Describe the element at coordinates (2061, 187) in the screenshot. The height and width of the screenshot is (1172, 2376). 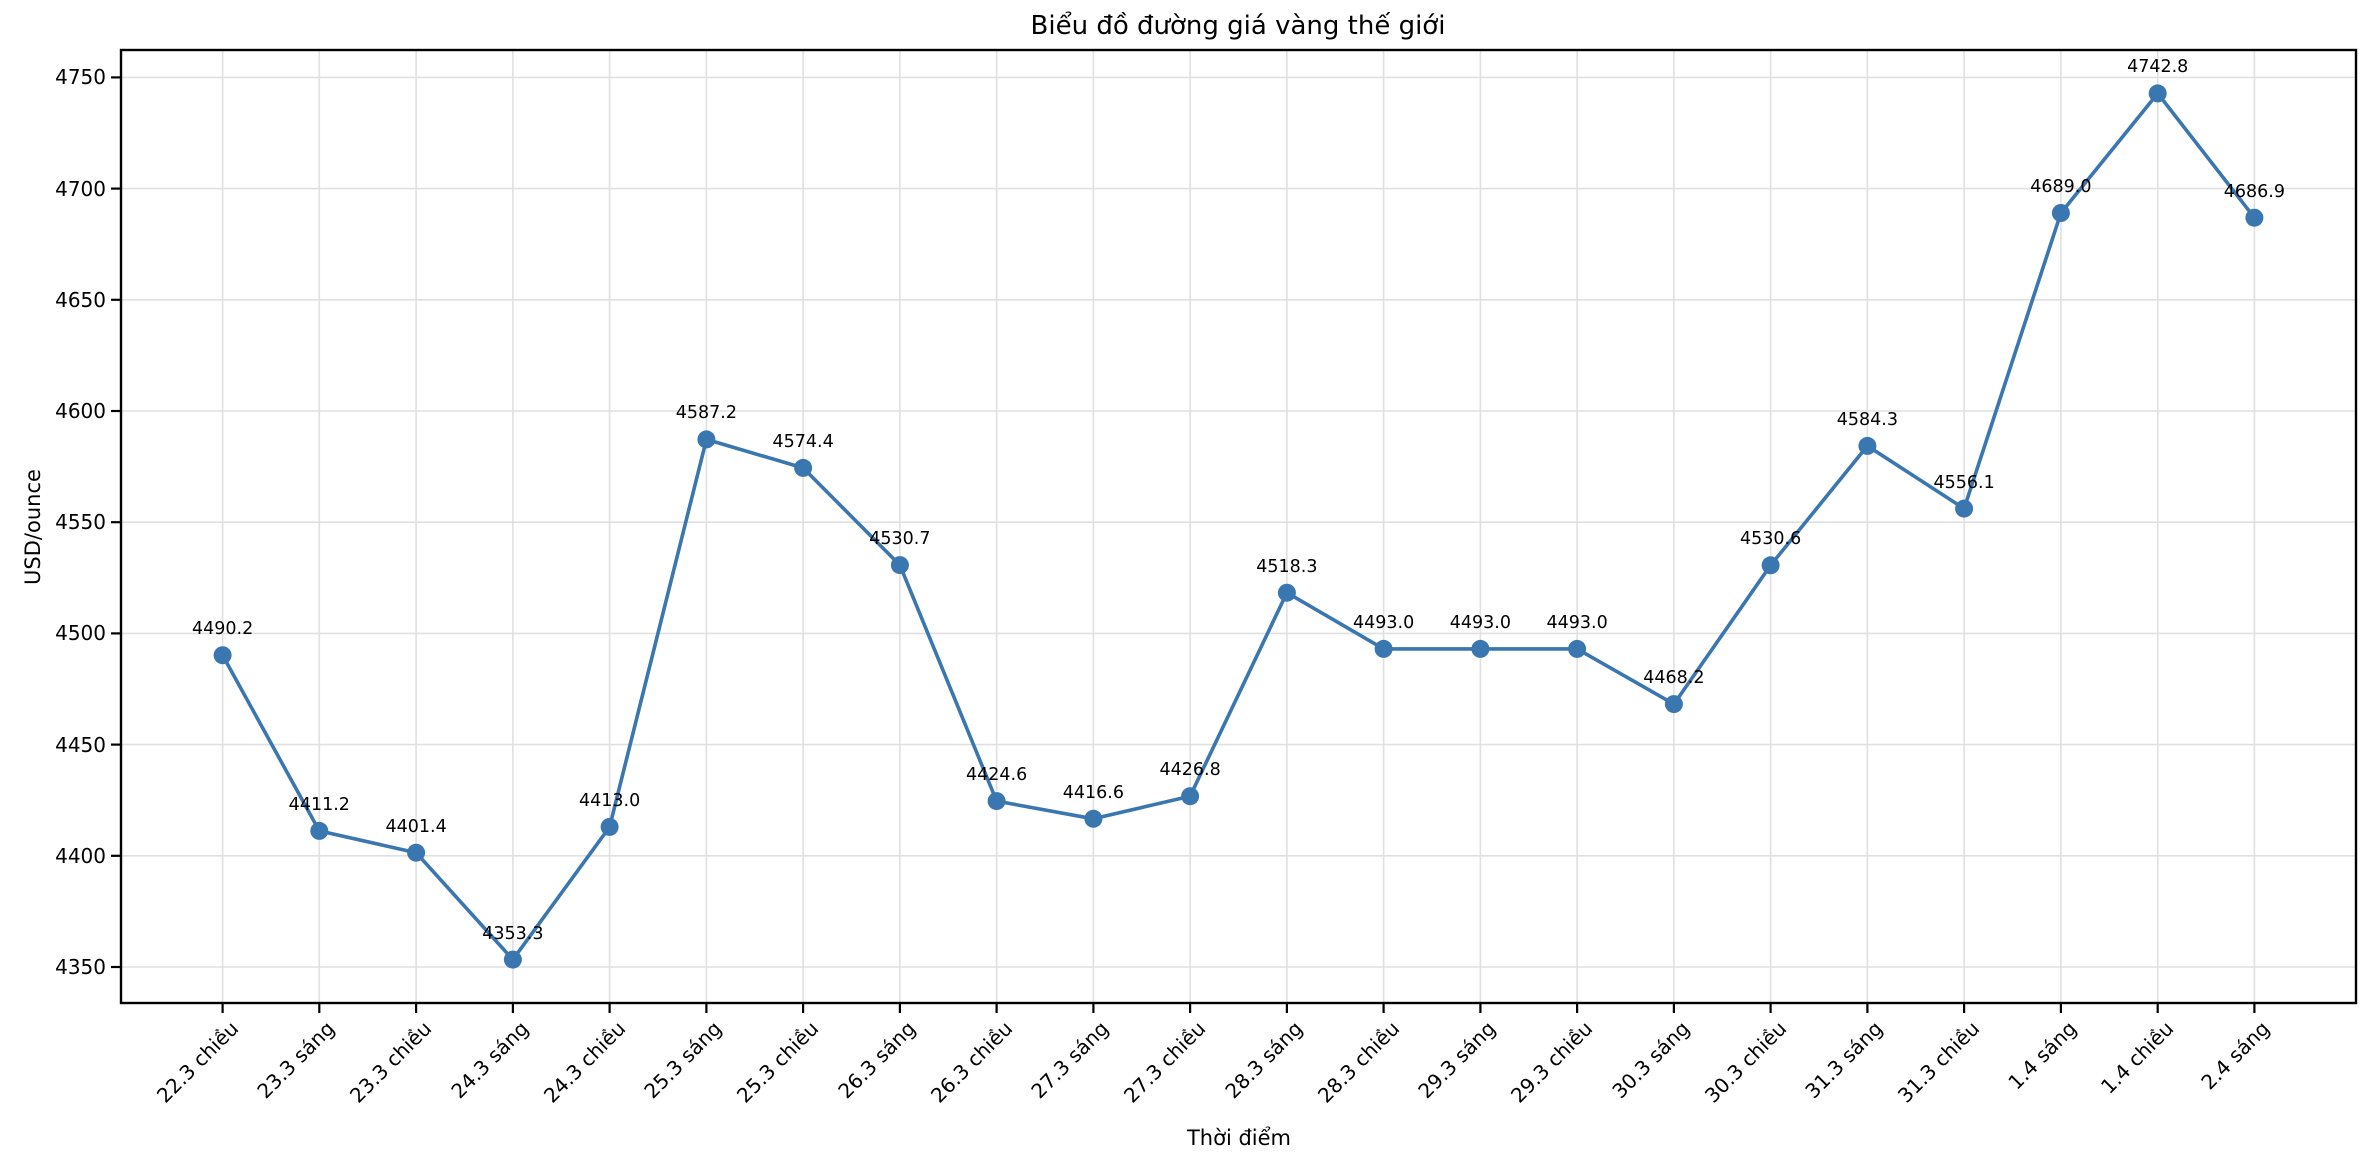
I see `data-point-label: 4689.0` at that location.